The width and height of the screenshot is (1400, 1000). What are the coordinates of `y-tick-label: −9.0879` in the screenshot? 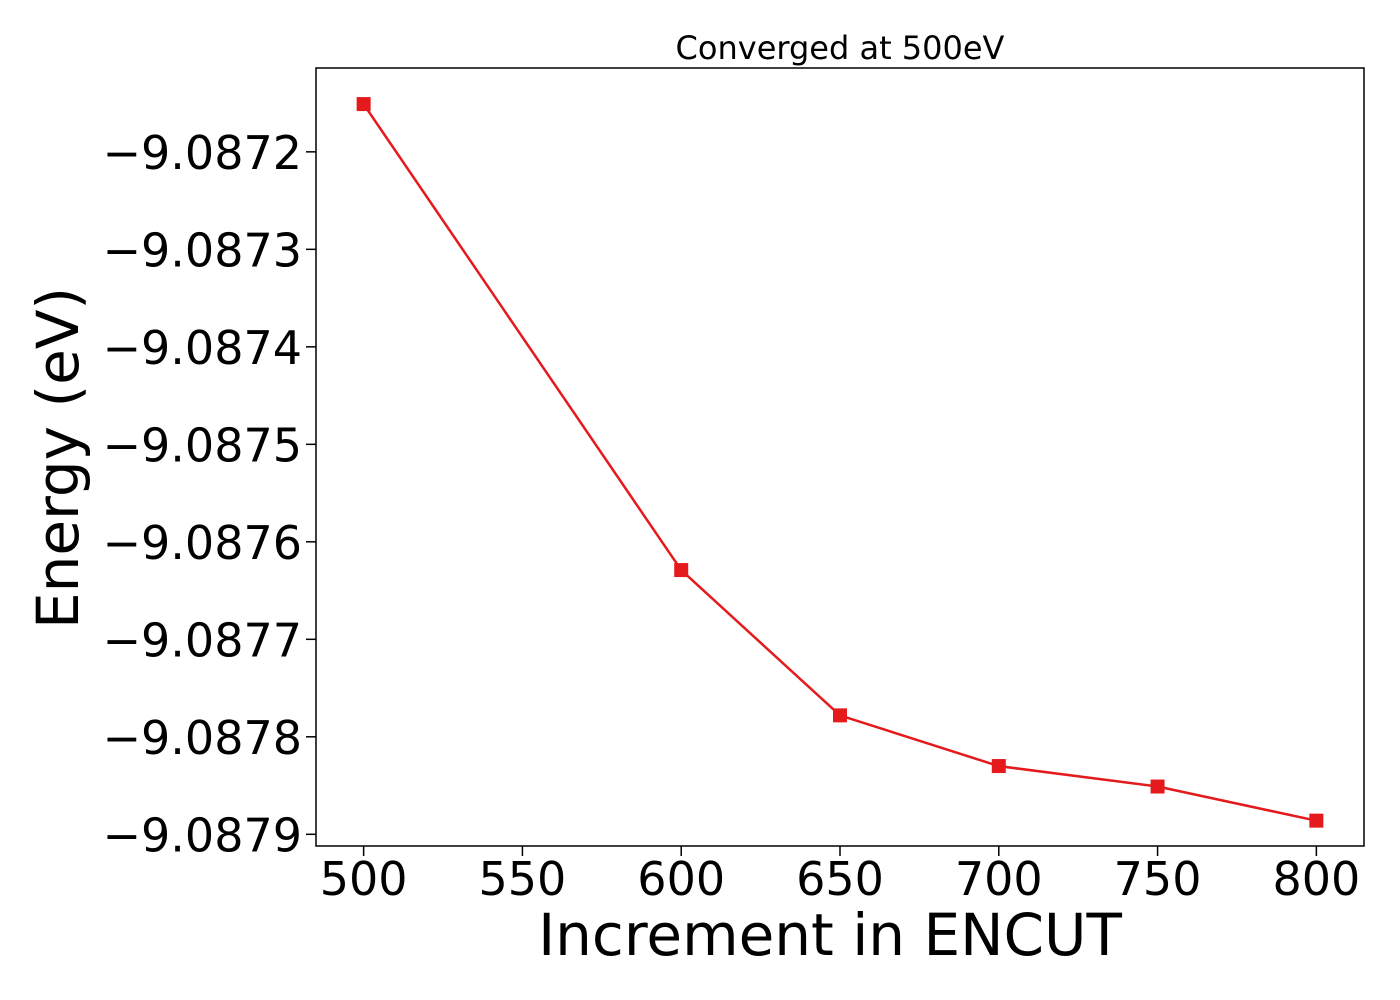 It's located at (203, 835).